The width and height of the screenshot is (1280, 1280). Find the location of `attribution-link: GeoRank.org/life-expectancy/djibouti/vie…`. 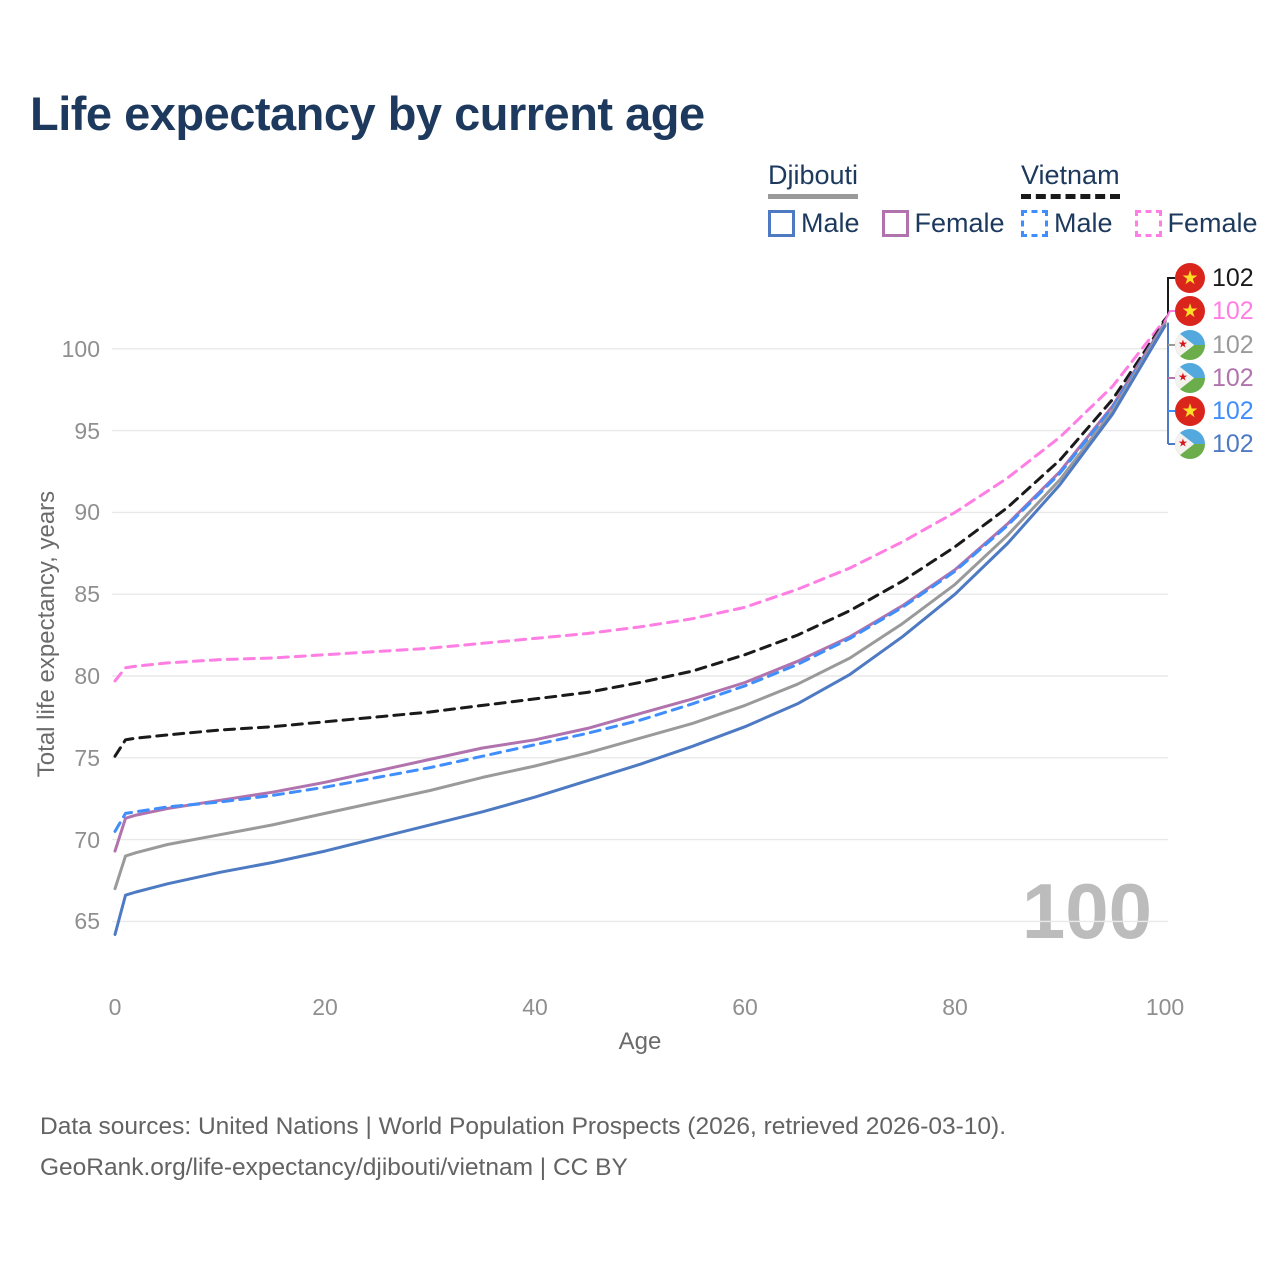

attribution-link: GeoRank.org/life-expectancy/djibouti/vie… is located at coordinates (334, 1168).